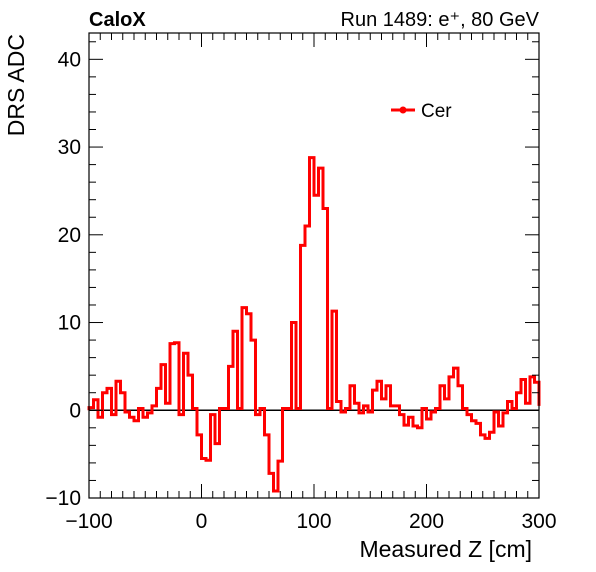 The image size is (596, 572). What do you see at coordinates (426, 521) in the screenshot?
I see `x-tick-label: 200` at bounding box center [426, 521].